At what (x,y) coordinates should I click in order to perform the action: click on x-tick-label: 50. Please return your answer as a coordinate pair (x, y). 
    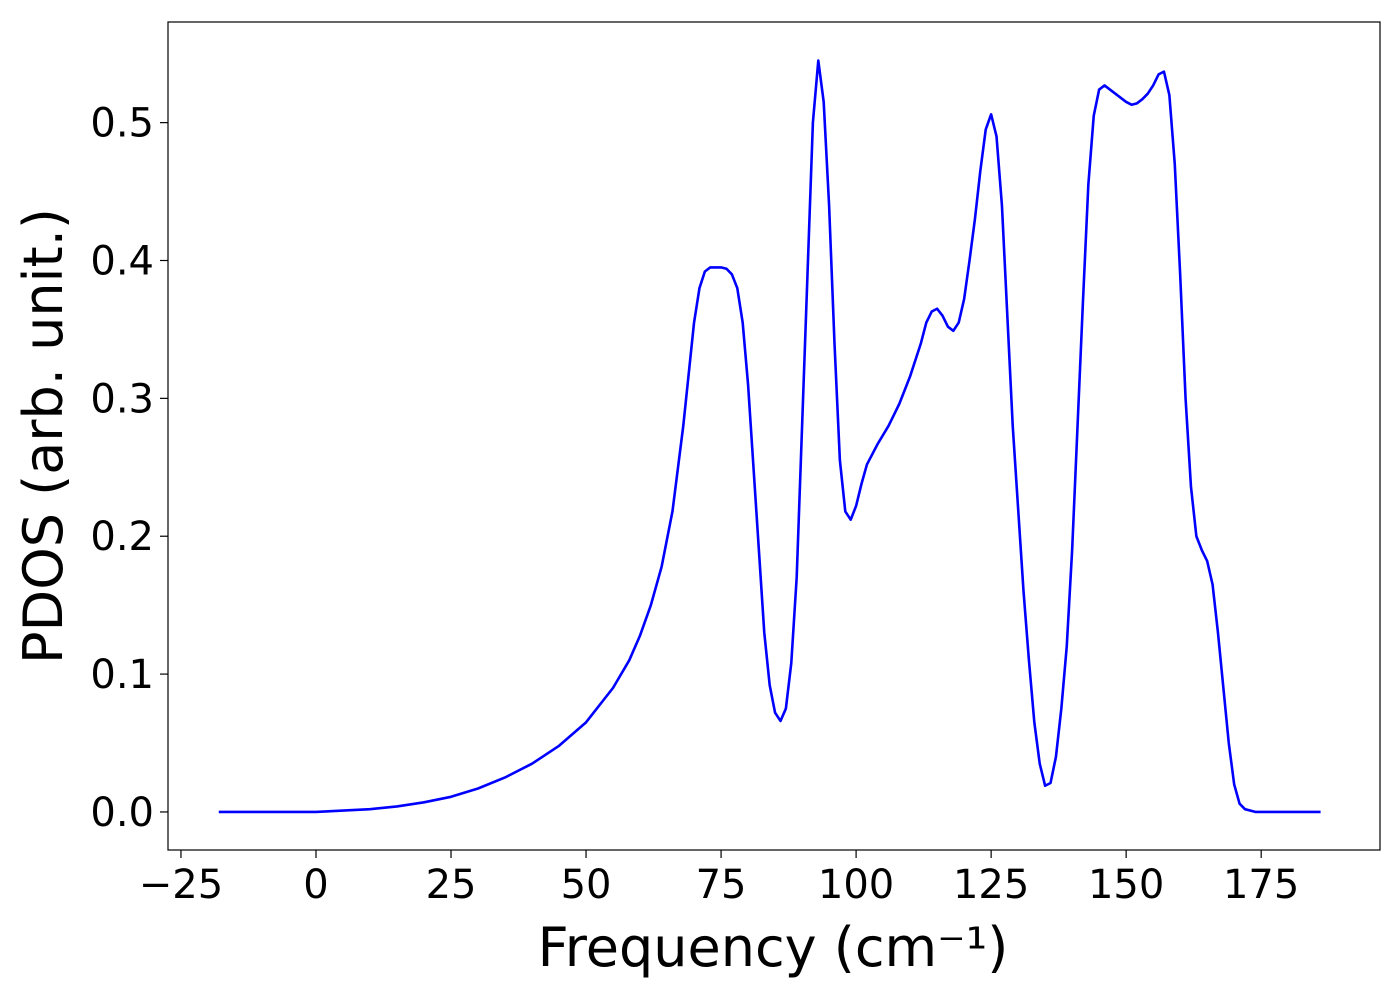
    Looking at the image, I should click on (586, 885).